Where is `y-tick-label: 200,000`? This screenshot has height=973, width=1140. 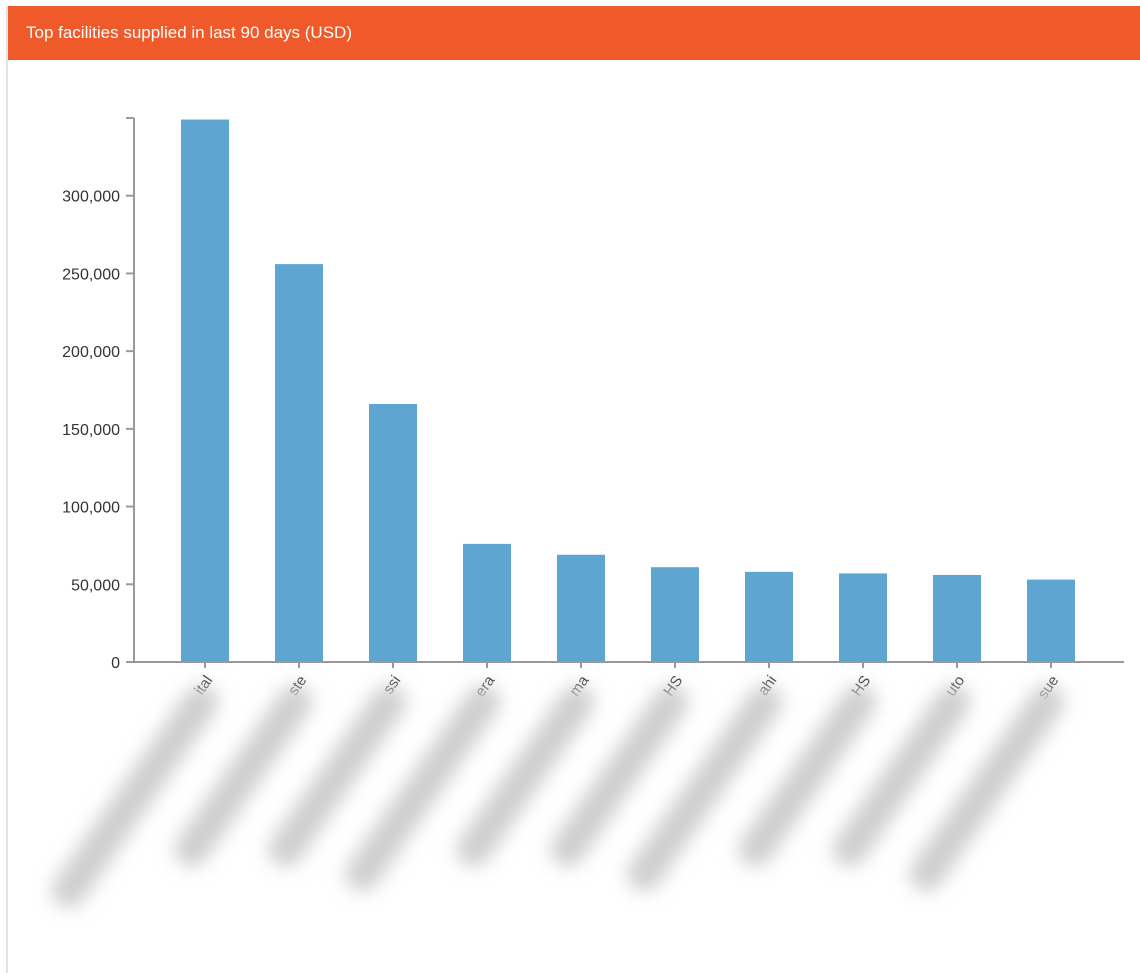
y-tick-label: 200,000 is located at coordinates (91, 352).